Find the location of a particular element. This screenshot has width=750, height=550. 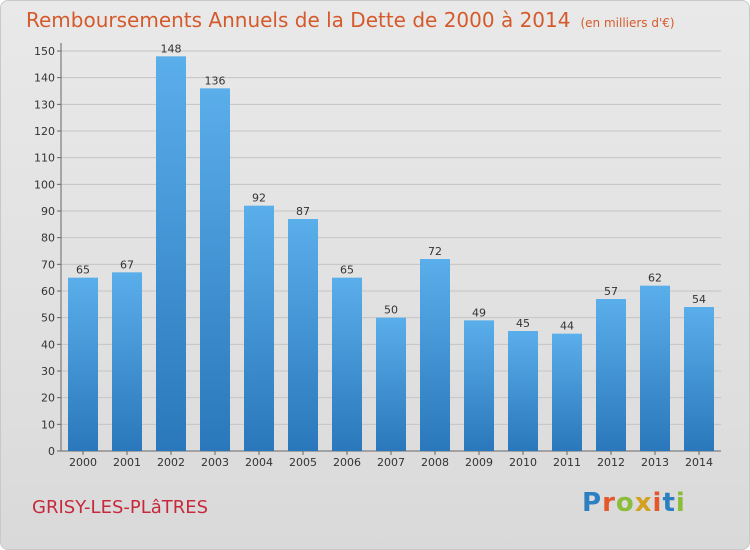

x-tick-label-2013: 2013 is located at coordinates (655, 462).